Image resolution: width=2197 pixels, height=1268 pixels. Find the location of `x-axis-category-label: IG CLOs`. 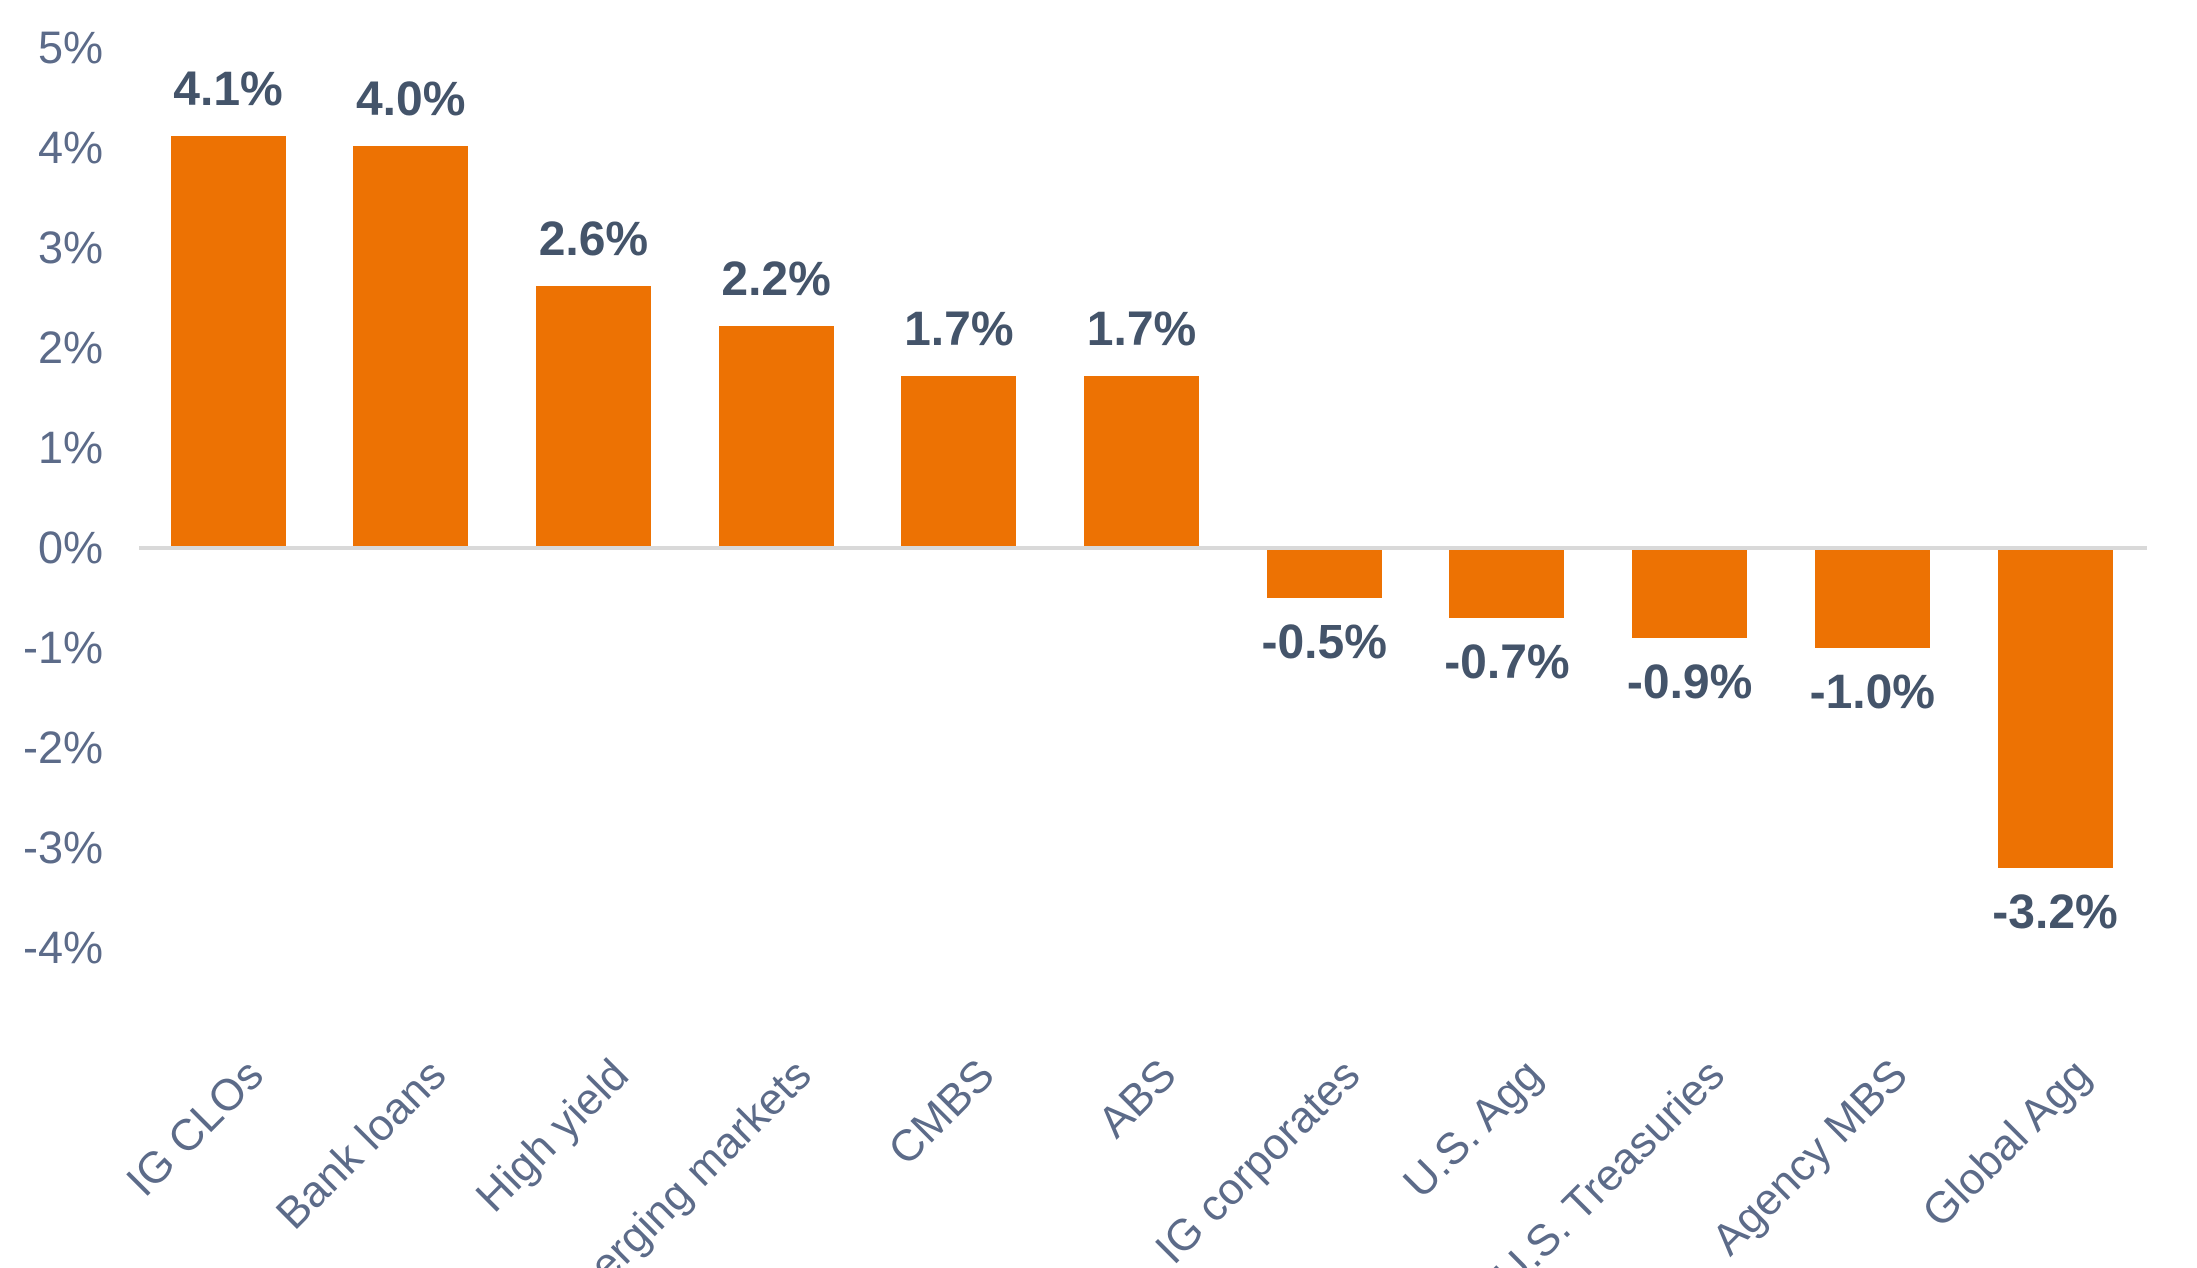

x-axis-category-label: IG CLOs is located at coordinates (194, 1128).